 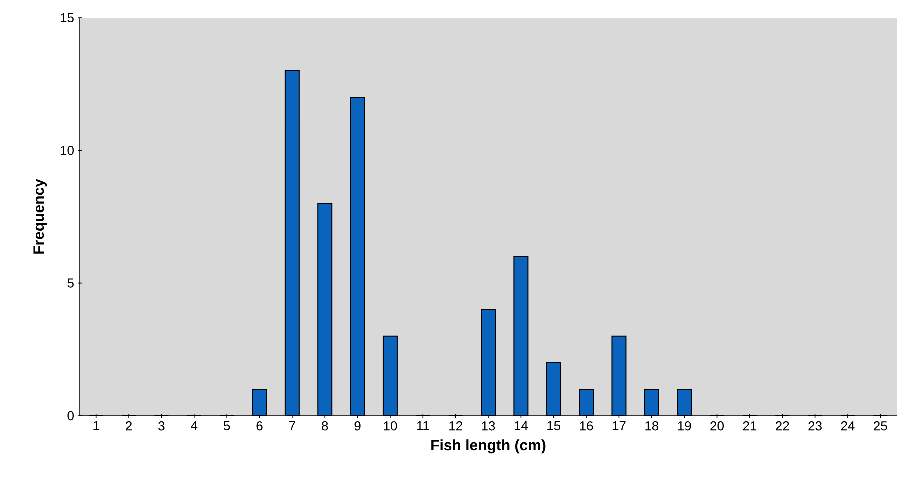 I want to click on x-tick-label: 19, so click(x=685, y=426).